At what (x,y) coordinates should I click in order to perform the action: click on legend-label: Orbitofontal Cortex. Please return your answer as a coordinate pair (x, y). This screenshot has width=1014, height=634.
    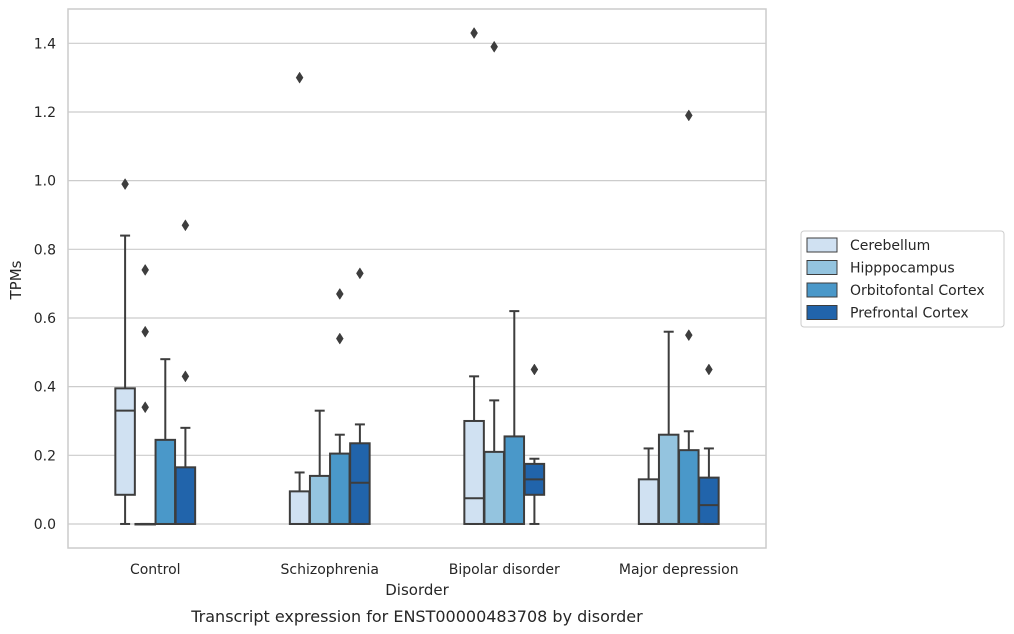
    Looking at the image, I should click on (917, 291).